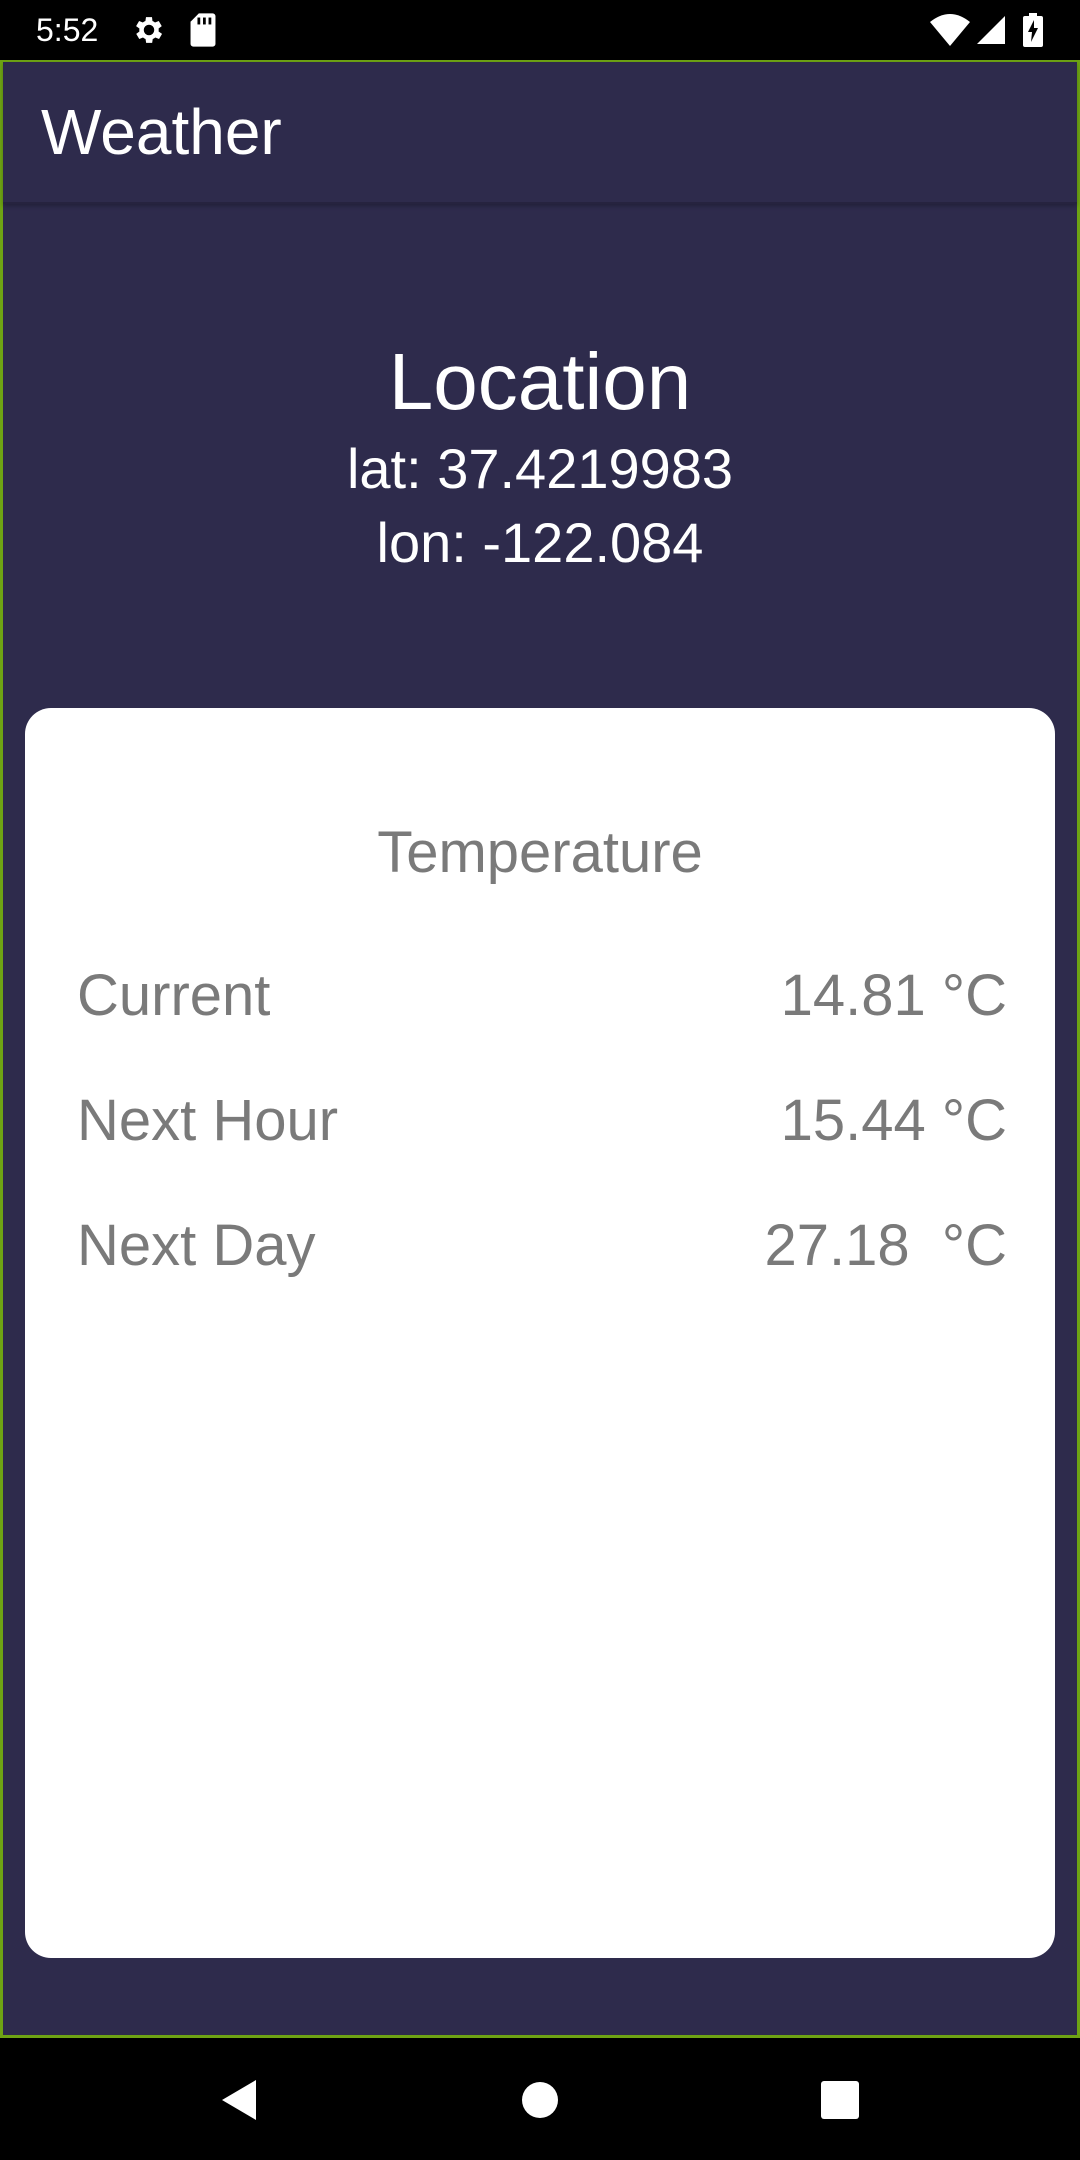 This screenshot has height=2160, width=1080. Describe the element at coordinates (542, 996) in the screenshot. I see `temperature-row-current: Current 14.81 °C` at that location.